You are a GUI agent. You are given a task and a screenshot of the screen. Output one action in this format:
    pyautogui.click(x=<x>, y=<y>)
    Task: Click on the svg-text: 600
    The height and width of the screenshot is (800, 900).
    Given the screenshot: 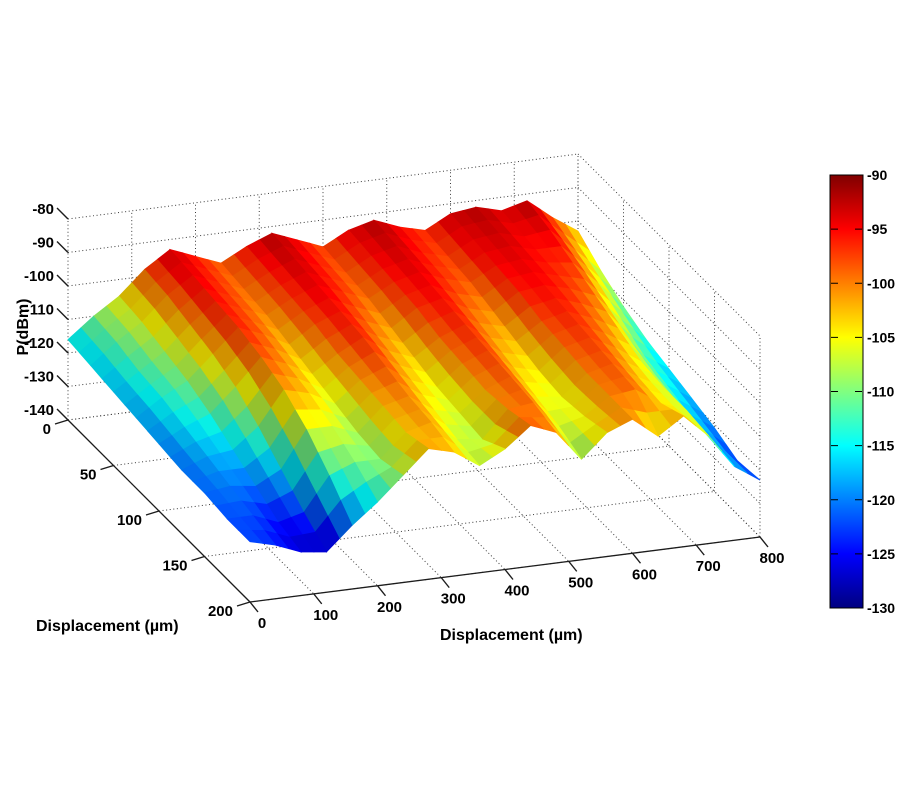 What is the action you would take?
    pyautogui.click(x=644, y=574)
    